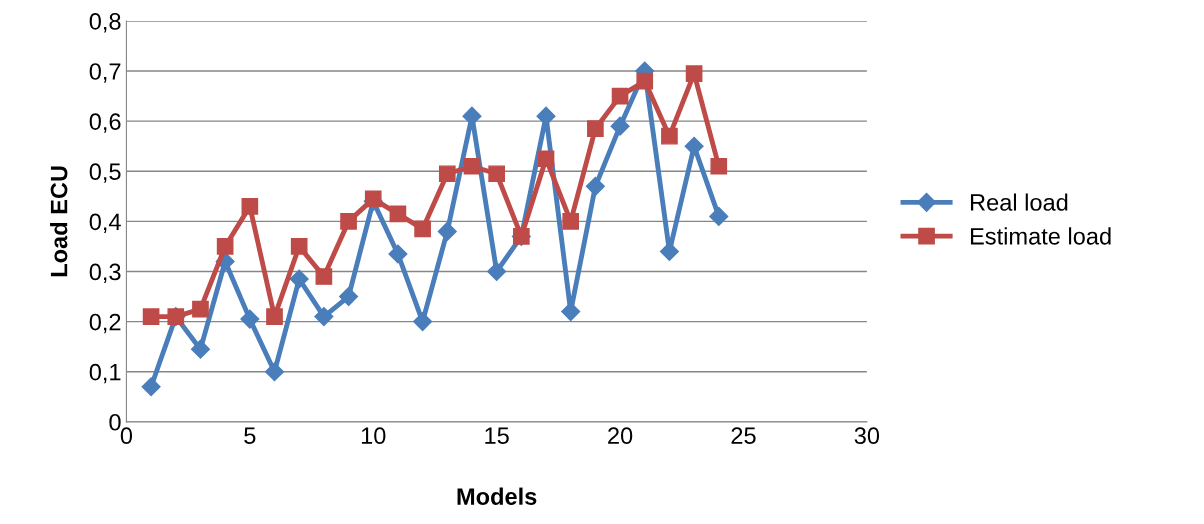  Describe the element at coordinates (105, 223) in the screenshot. I see `y-tick-label: 0,4` at that location.